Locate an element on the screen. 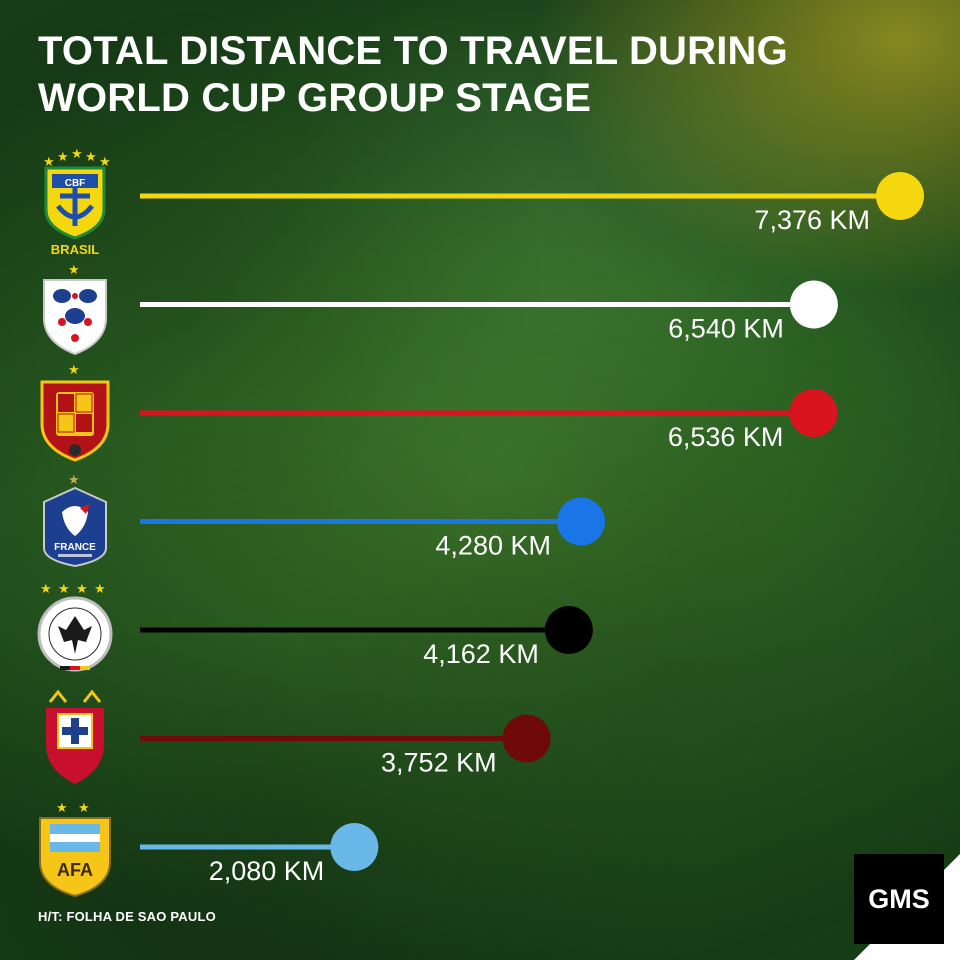 The width and height of the screenshot is (960, 960). svg-text: BRASIL is located at coordinates (75, 249).